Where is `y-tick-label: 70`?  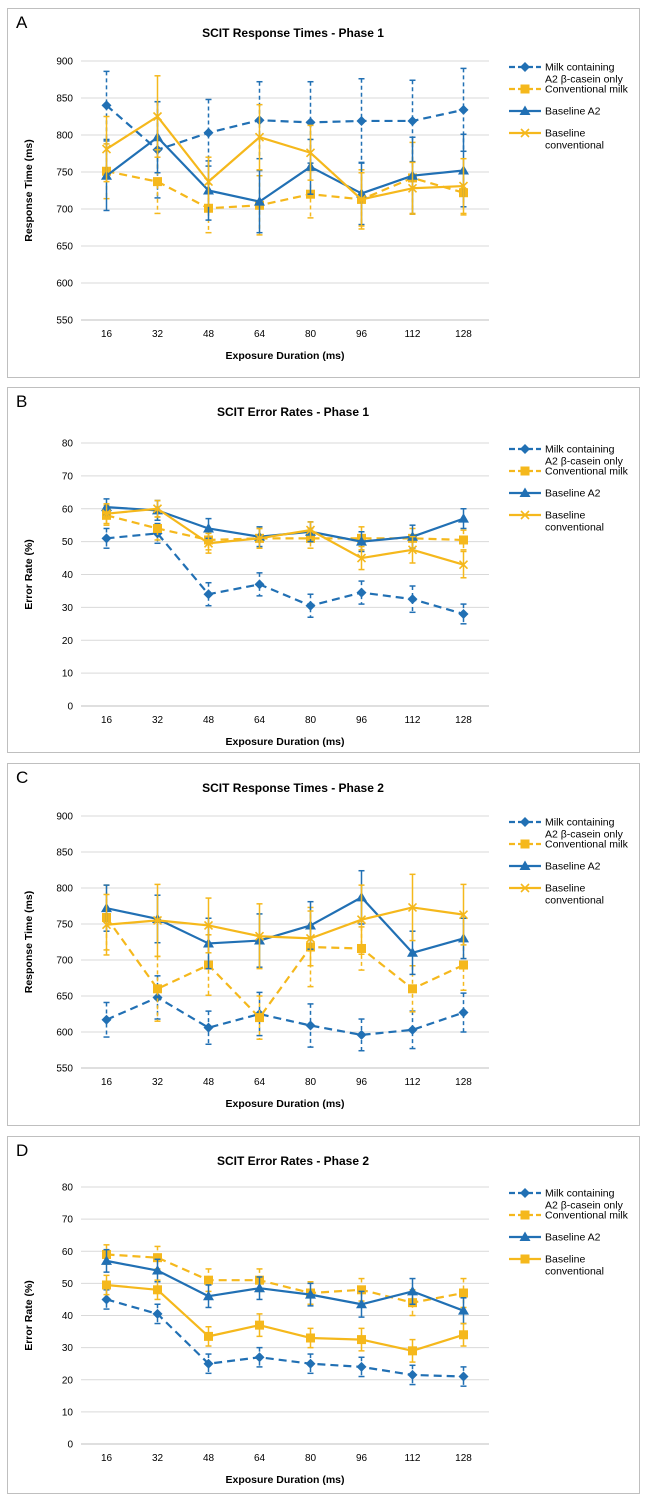
y-tick-label: 70 is located at coordinates (68, 1220).